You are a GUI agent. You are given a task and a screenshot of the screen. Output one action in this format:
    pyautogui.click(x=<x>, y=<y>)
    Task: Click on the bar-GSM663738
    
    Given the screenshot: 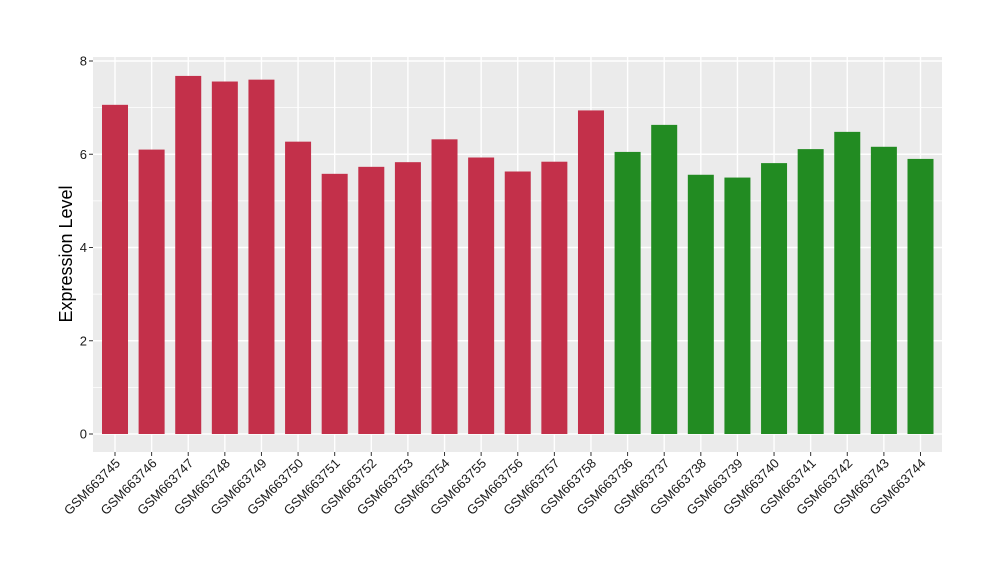 What is the action you would take?
    pyautogui.click(x=700, y=304)
    